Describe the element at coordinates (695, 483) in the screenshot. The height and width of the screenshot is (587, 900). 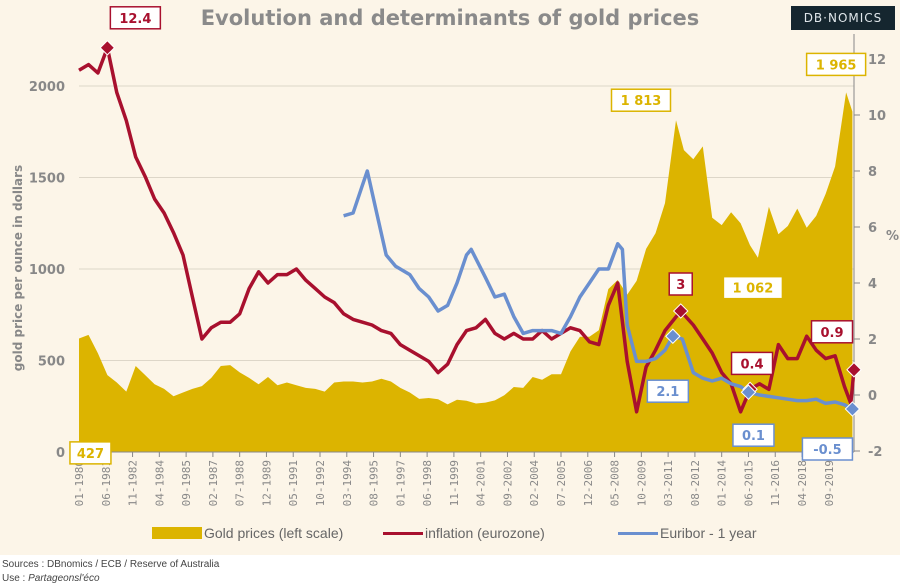
I see `x-tick-label: 08-2012` at that location.